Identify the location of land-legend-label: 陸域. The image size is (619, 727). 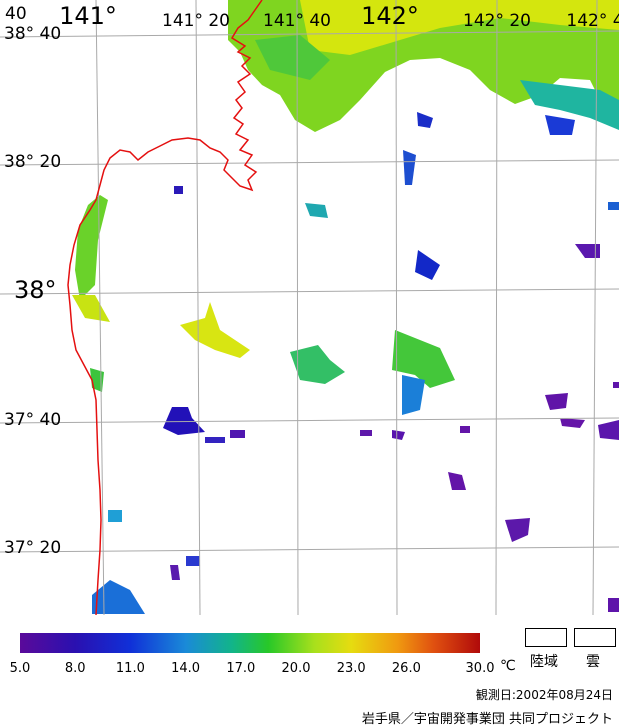
(544, 662).